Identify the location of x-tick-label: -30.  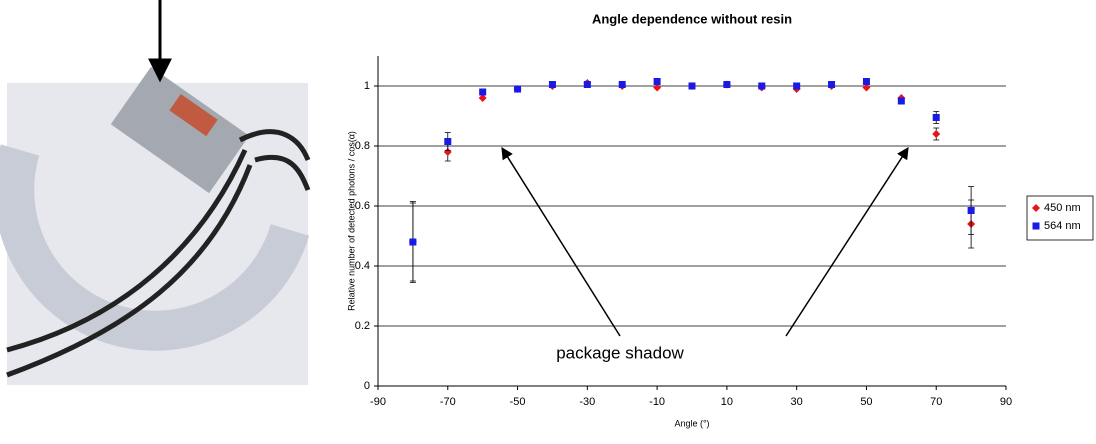
(587, 402).